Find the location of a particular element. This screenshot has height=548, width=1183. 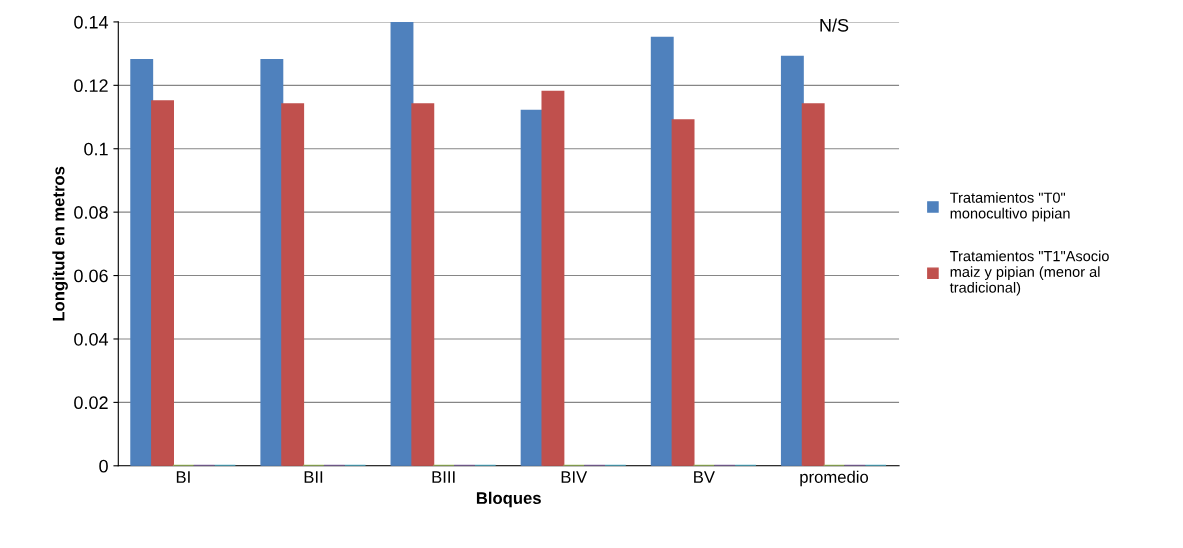

y-tick-label: 0.08 is located at coordinates (91, 212).